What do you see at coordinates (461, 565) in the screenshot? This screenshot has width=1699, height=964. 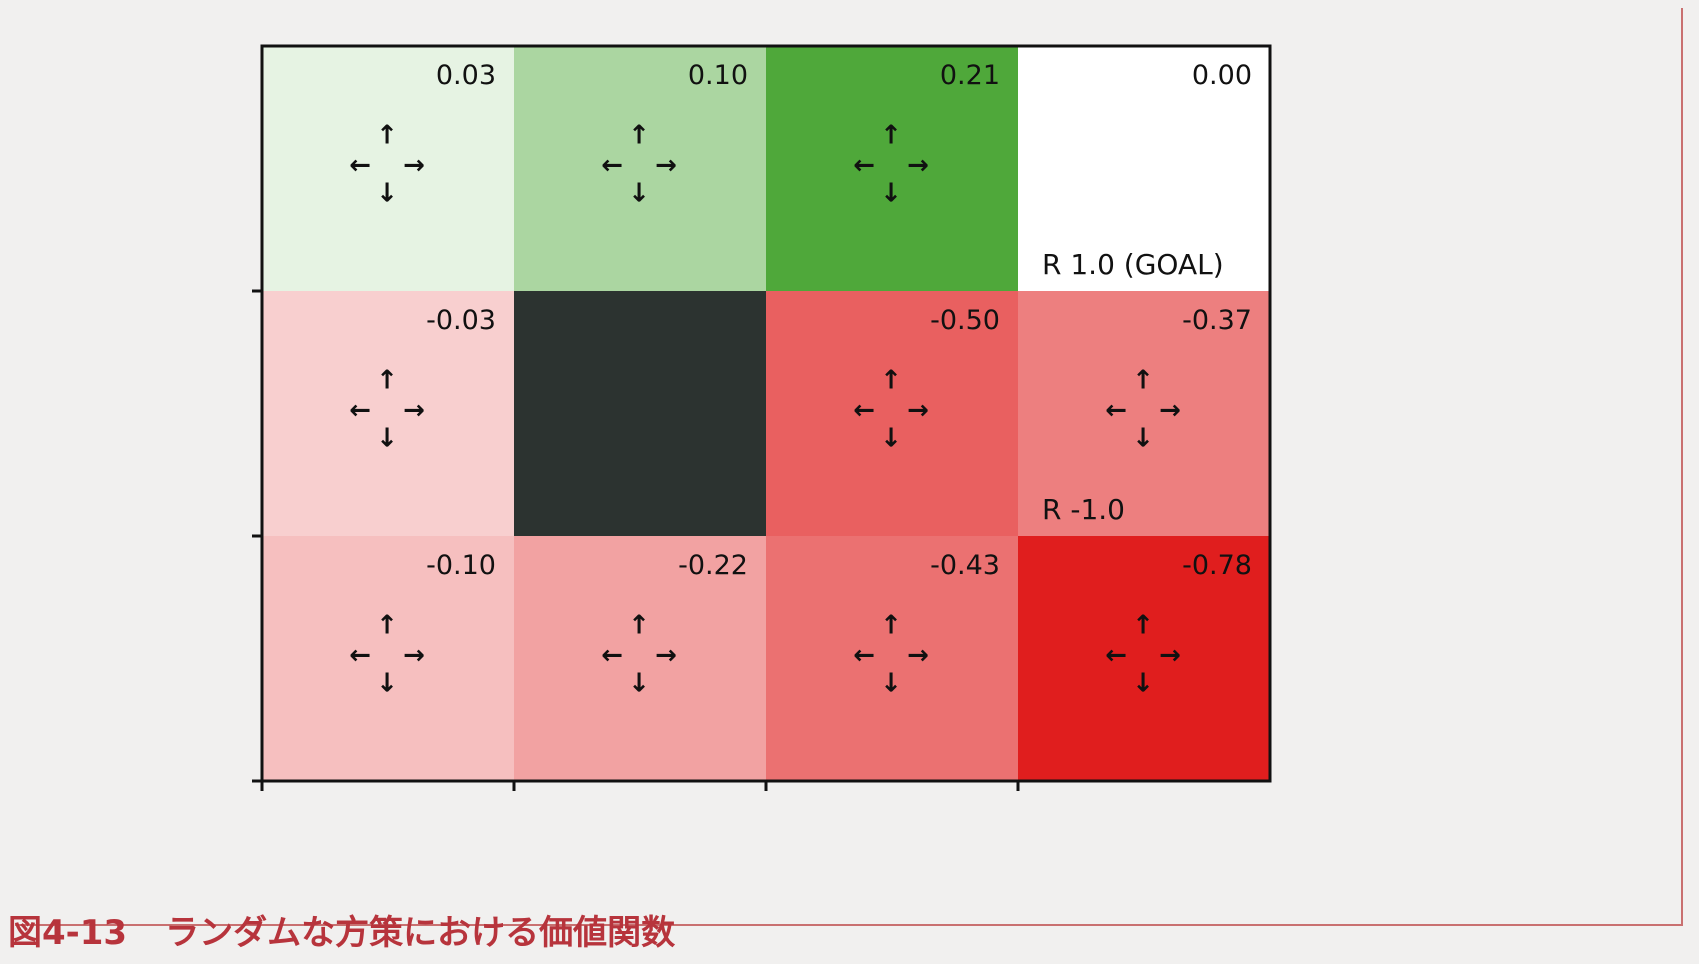 I see `value-label-2-0: -0.10` at bounding box center [461, 565].